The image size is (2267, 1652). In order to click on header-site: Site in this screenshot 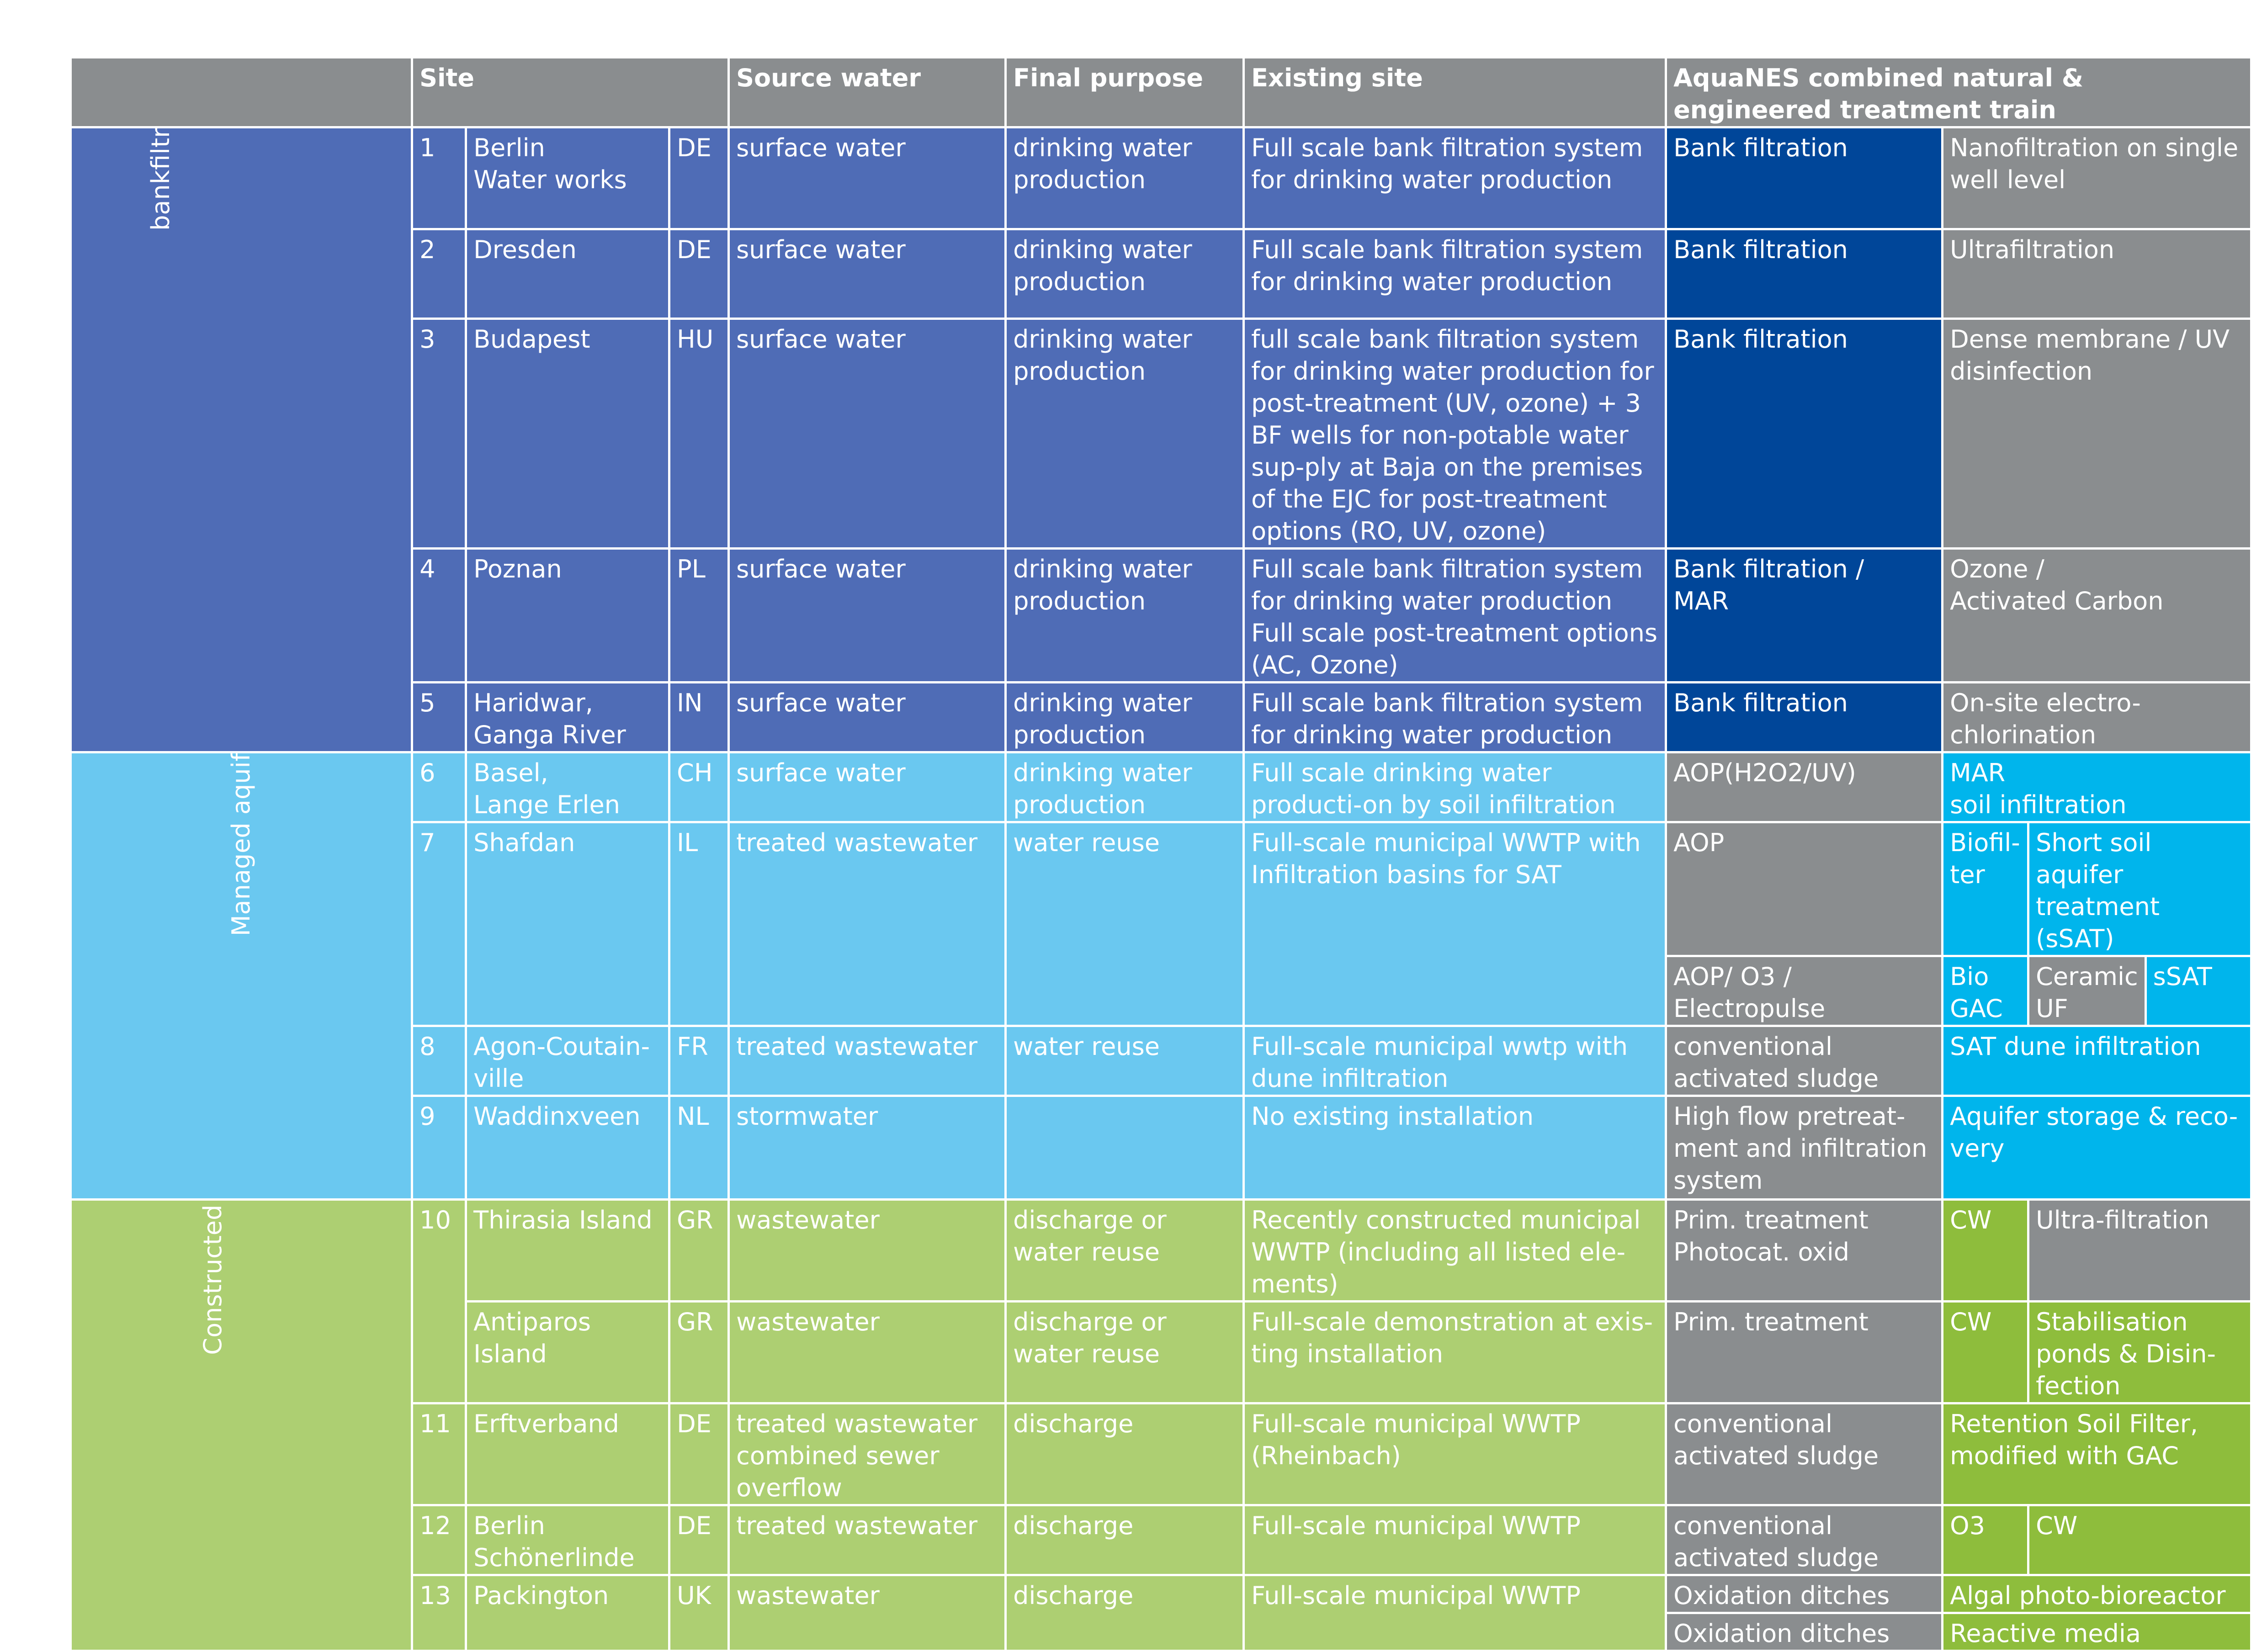, I will do `click(570, 92)`.